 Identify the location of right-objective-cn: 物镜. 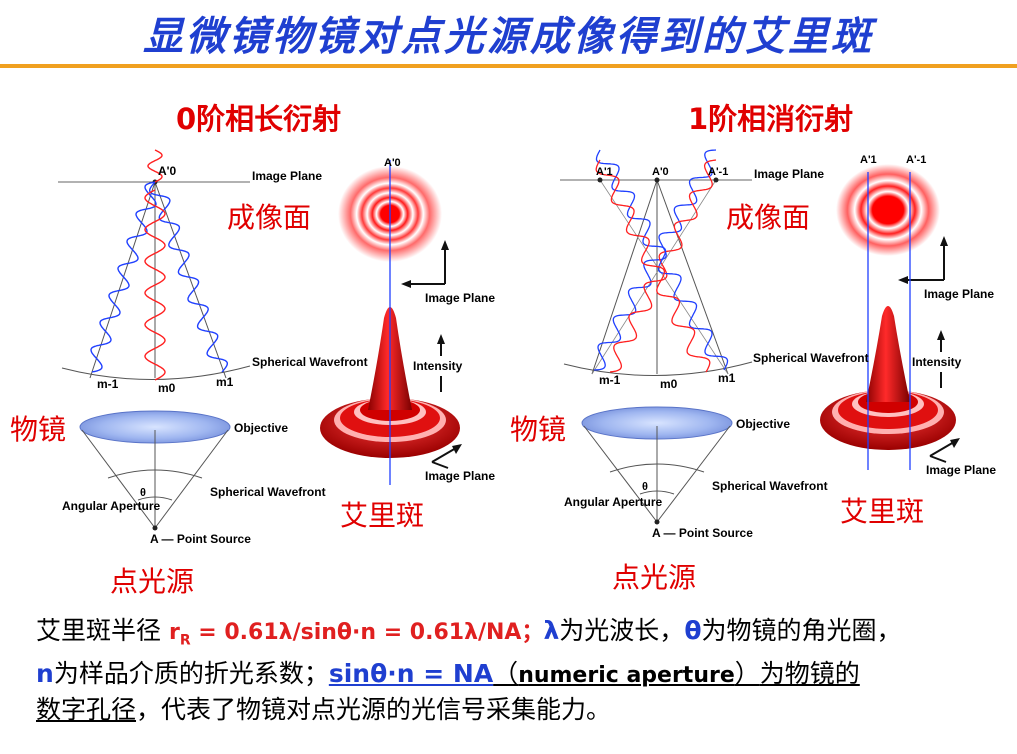
(538, 429).